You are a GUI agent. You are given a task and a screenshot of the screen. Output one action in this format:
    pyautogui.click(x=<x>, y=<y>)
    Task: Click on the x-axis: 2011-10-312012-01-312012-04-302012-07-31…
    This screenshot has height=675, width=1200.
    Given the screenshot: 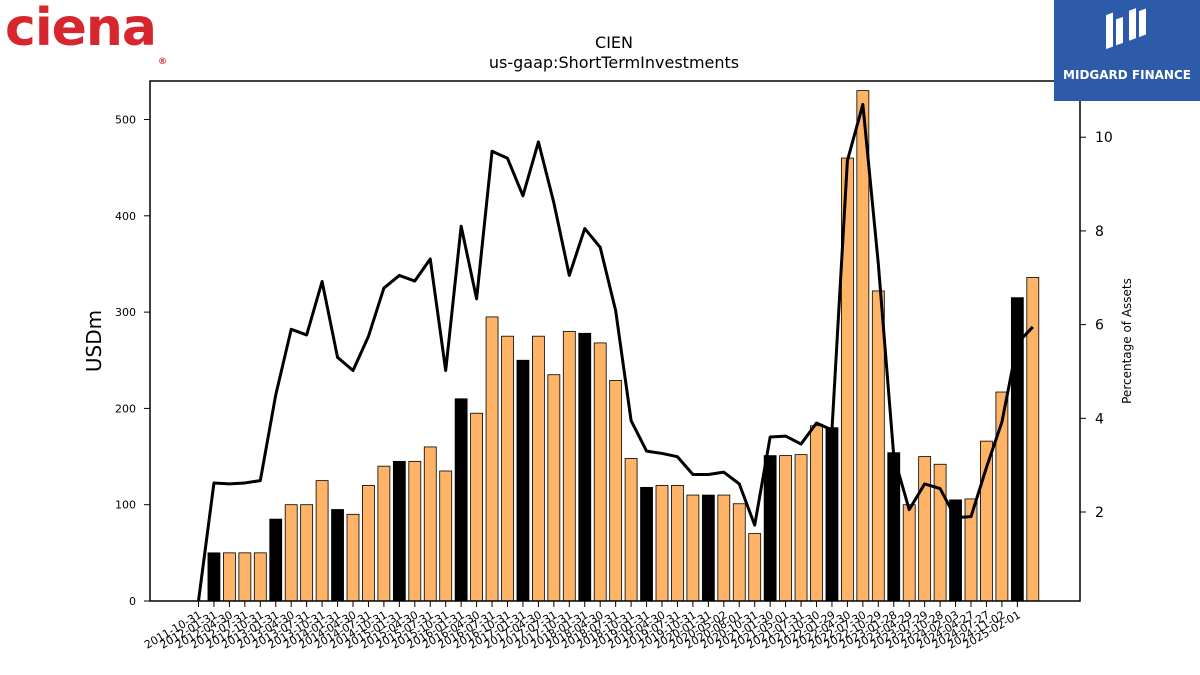 What is the action you would take?
    pyautogui.click(x=582, y=626)
    